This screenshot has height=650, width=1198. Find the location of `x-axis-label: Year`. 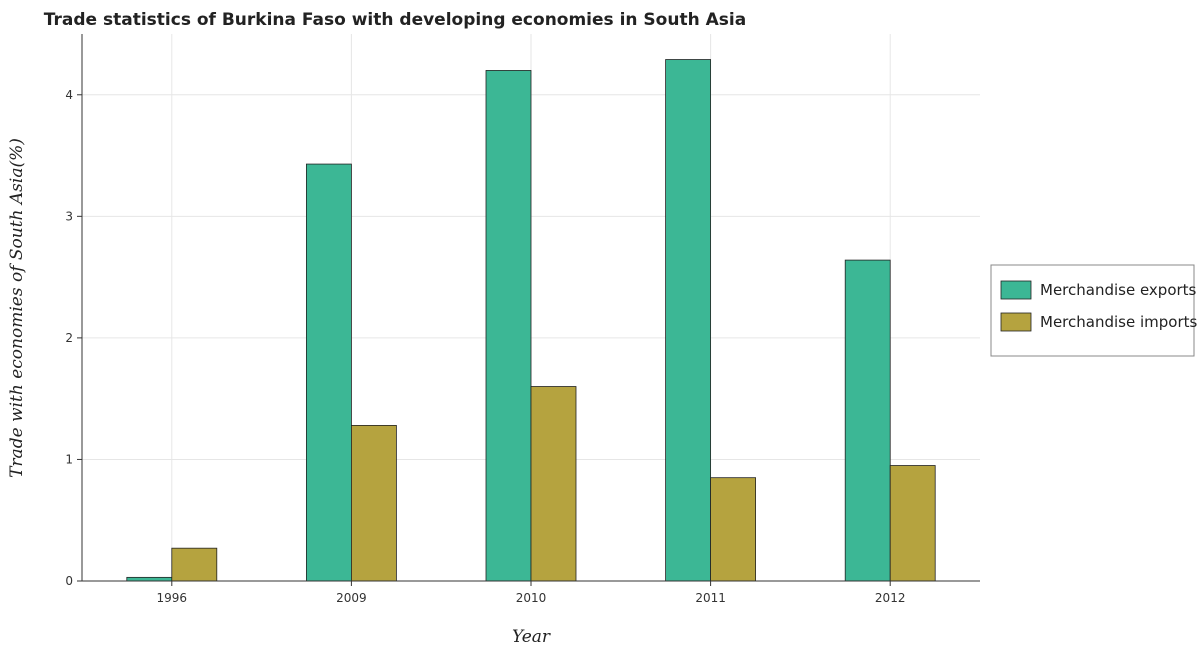

x-axis-label: Year is located at coordinates (531, 637).